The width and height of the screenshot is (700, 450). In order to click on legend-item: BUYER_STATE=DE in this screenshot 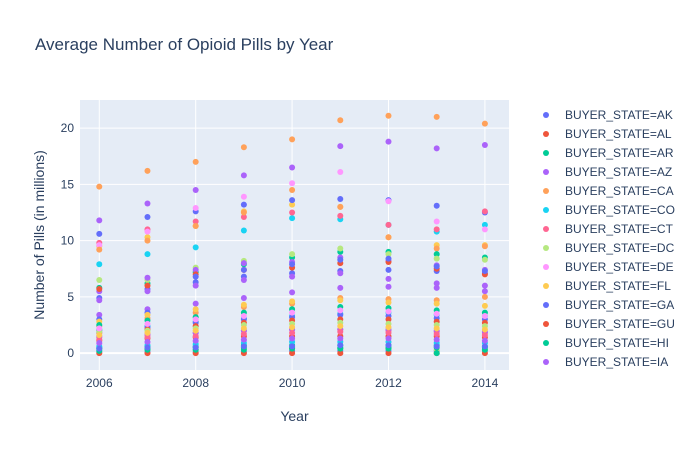, I will do `click(608, 267)`.